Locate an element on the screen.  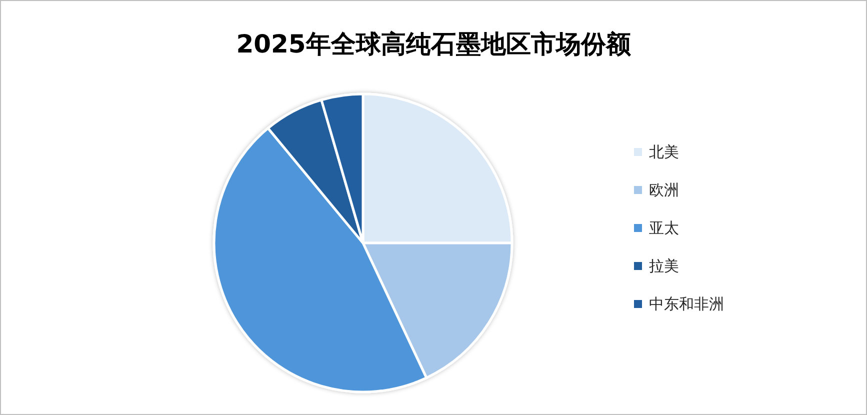
legend-label: 北美 is located at coordinates (664, 152).